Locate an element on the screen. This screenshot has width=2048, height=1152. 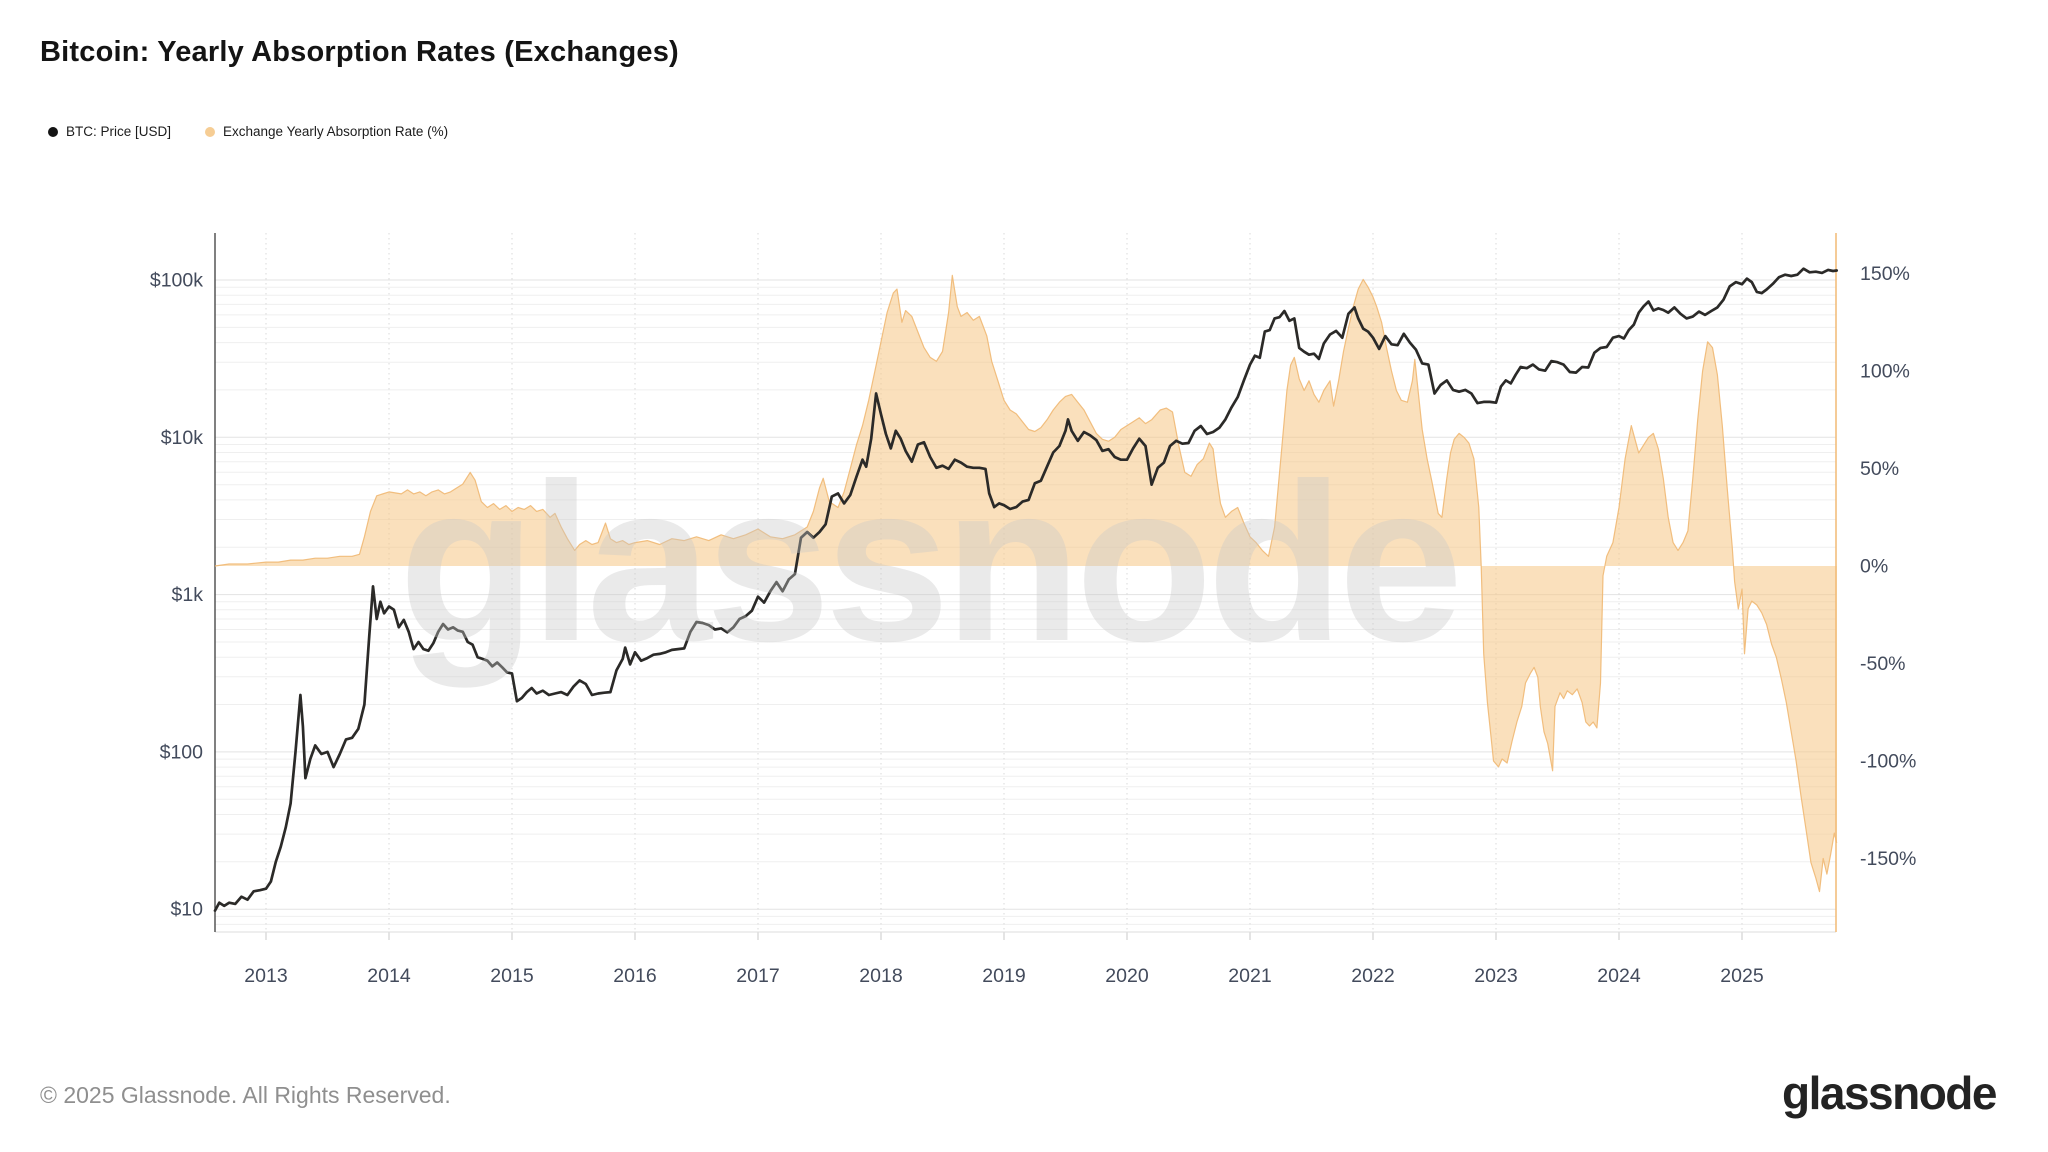
year-axis-tick-label: 2025 is located at coordinates (1742, 976).